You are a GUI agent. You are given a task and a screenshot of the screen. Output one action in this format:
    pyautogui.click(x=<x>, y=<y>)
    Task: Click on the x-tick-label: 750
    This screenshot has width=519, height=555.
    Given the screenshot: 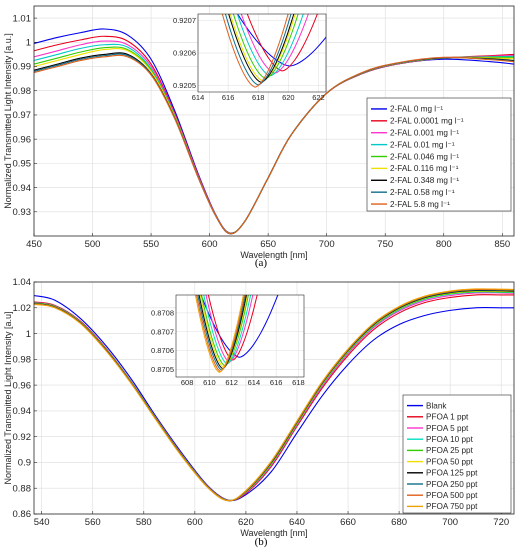 What is the action you would take?
    pyautogui.click(x=385, y=244)
    